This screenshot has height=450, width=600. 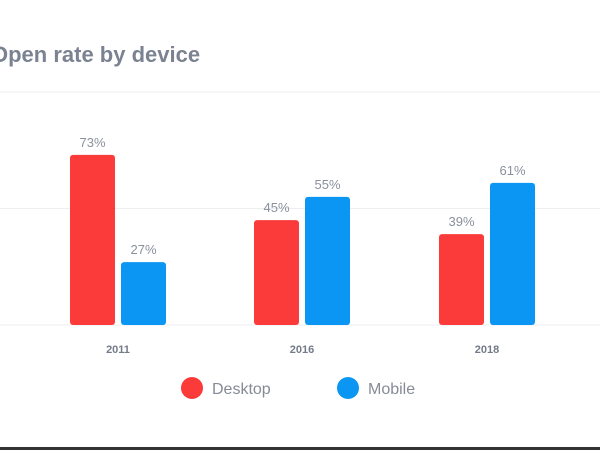 I want to click on data-label: 61%, so click(x=512, y=170).